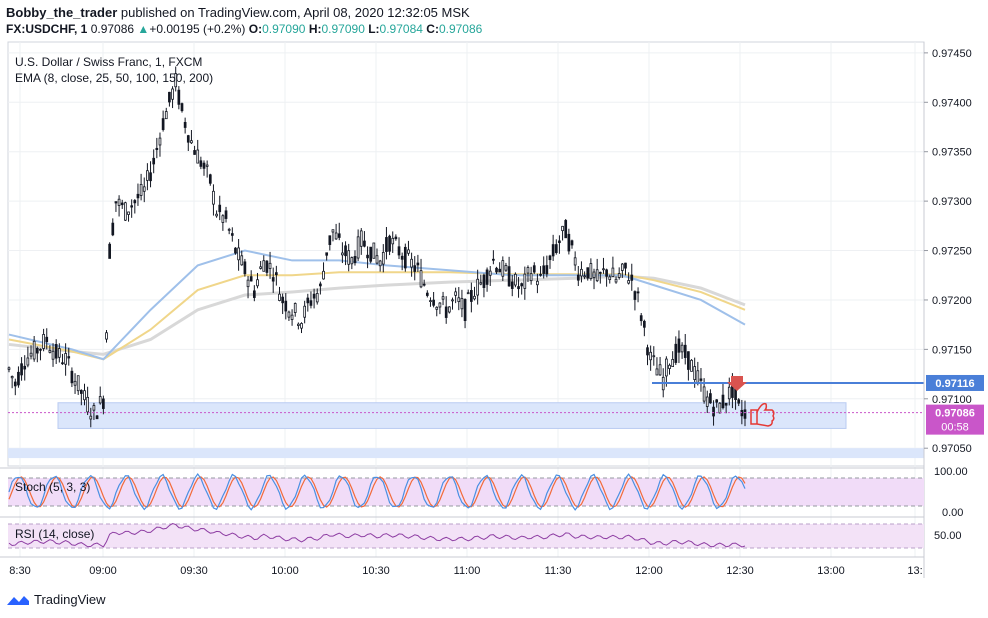  I want to click on author-name: Bobby_the_trader, so click(62, 12).